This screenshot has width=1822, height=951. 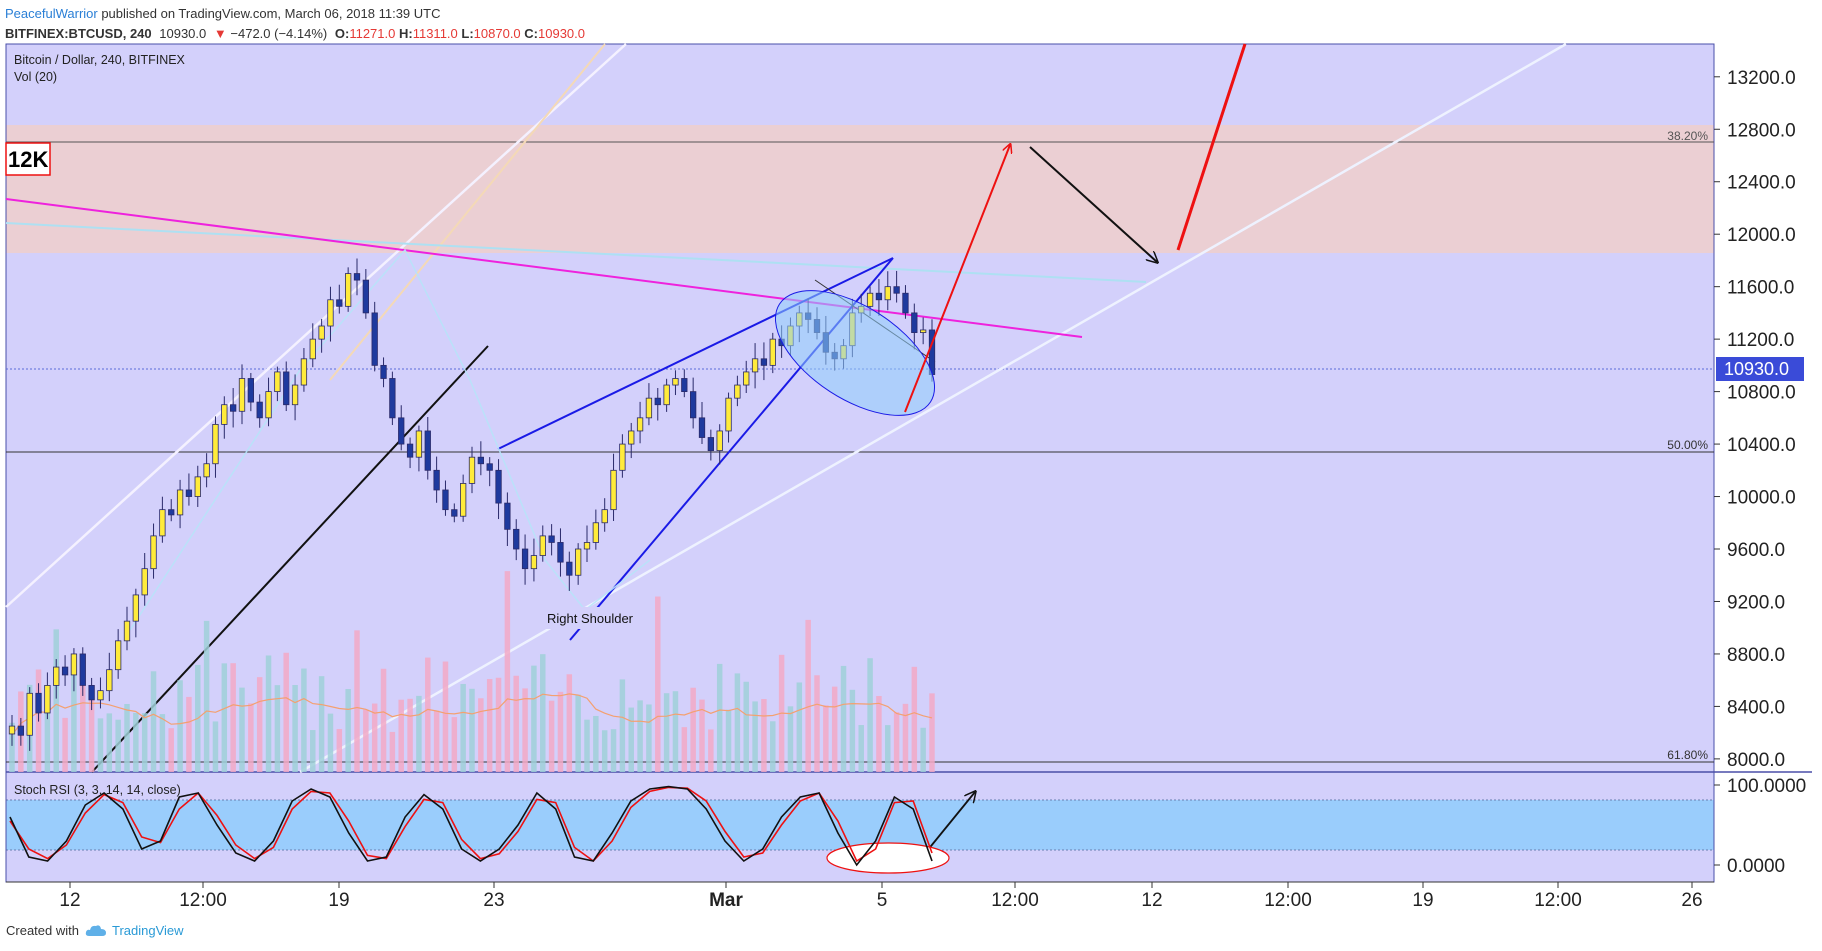 I want to click on price-axis-label: 12000.0, so click(x=1761, y=235).